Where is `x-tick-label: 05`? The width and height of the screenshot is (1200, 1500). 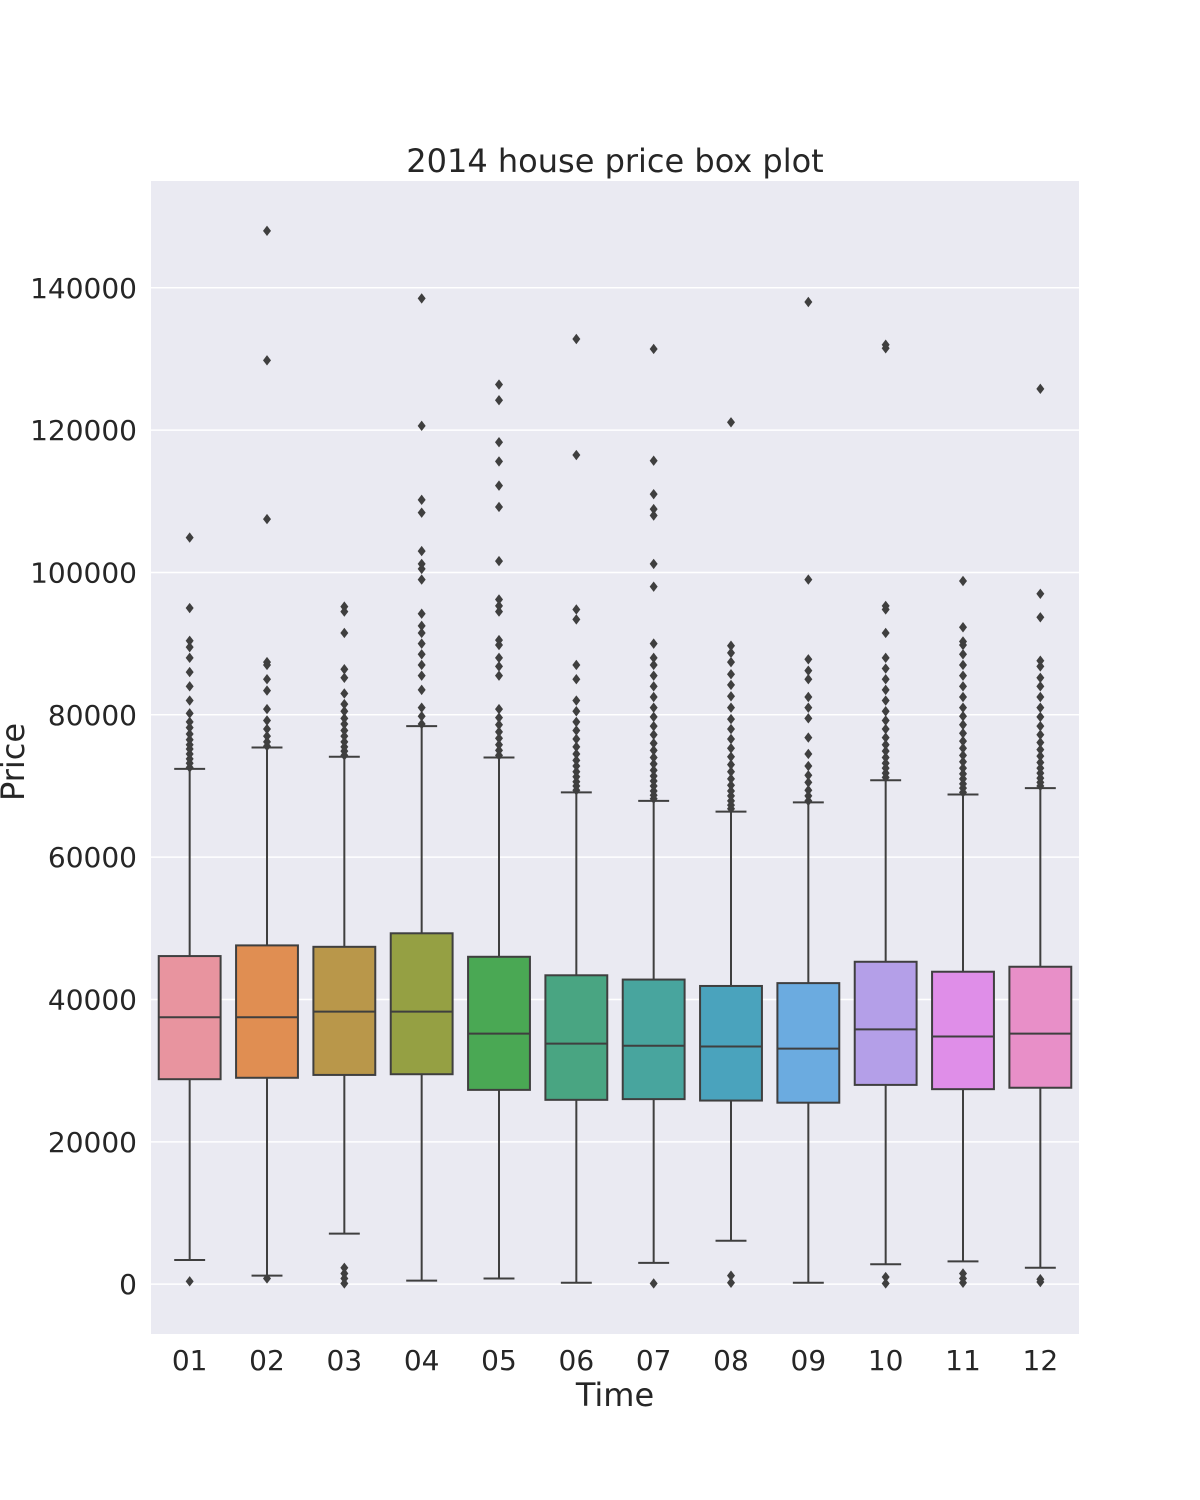
x-tick-label: 05 is located at coordinates (499, 1360).